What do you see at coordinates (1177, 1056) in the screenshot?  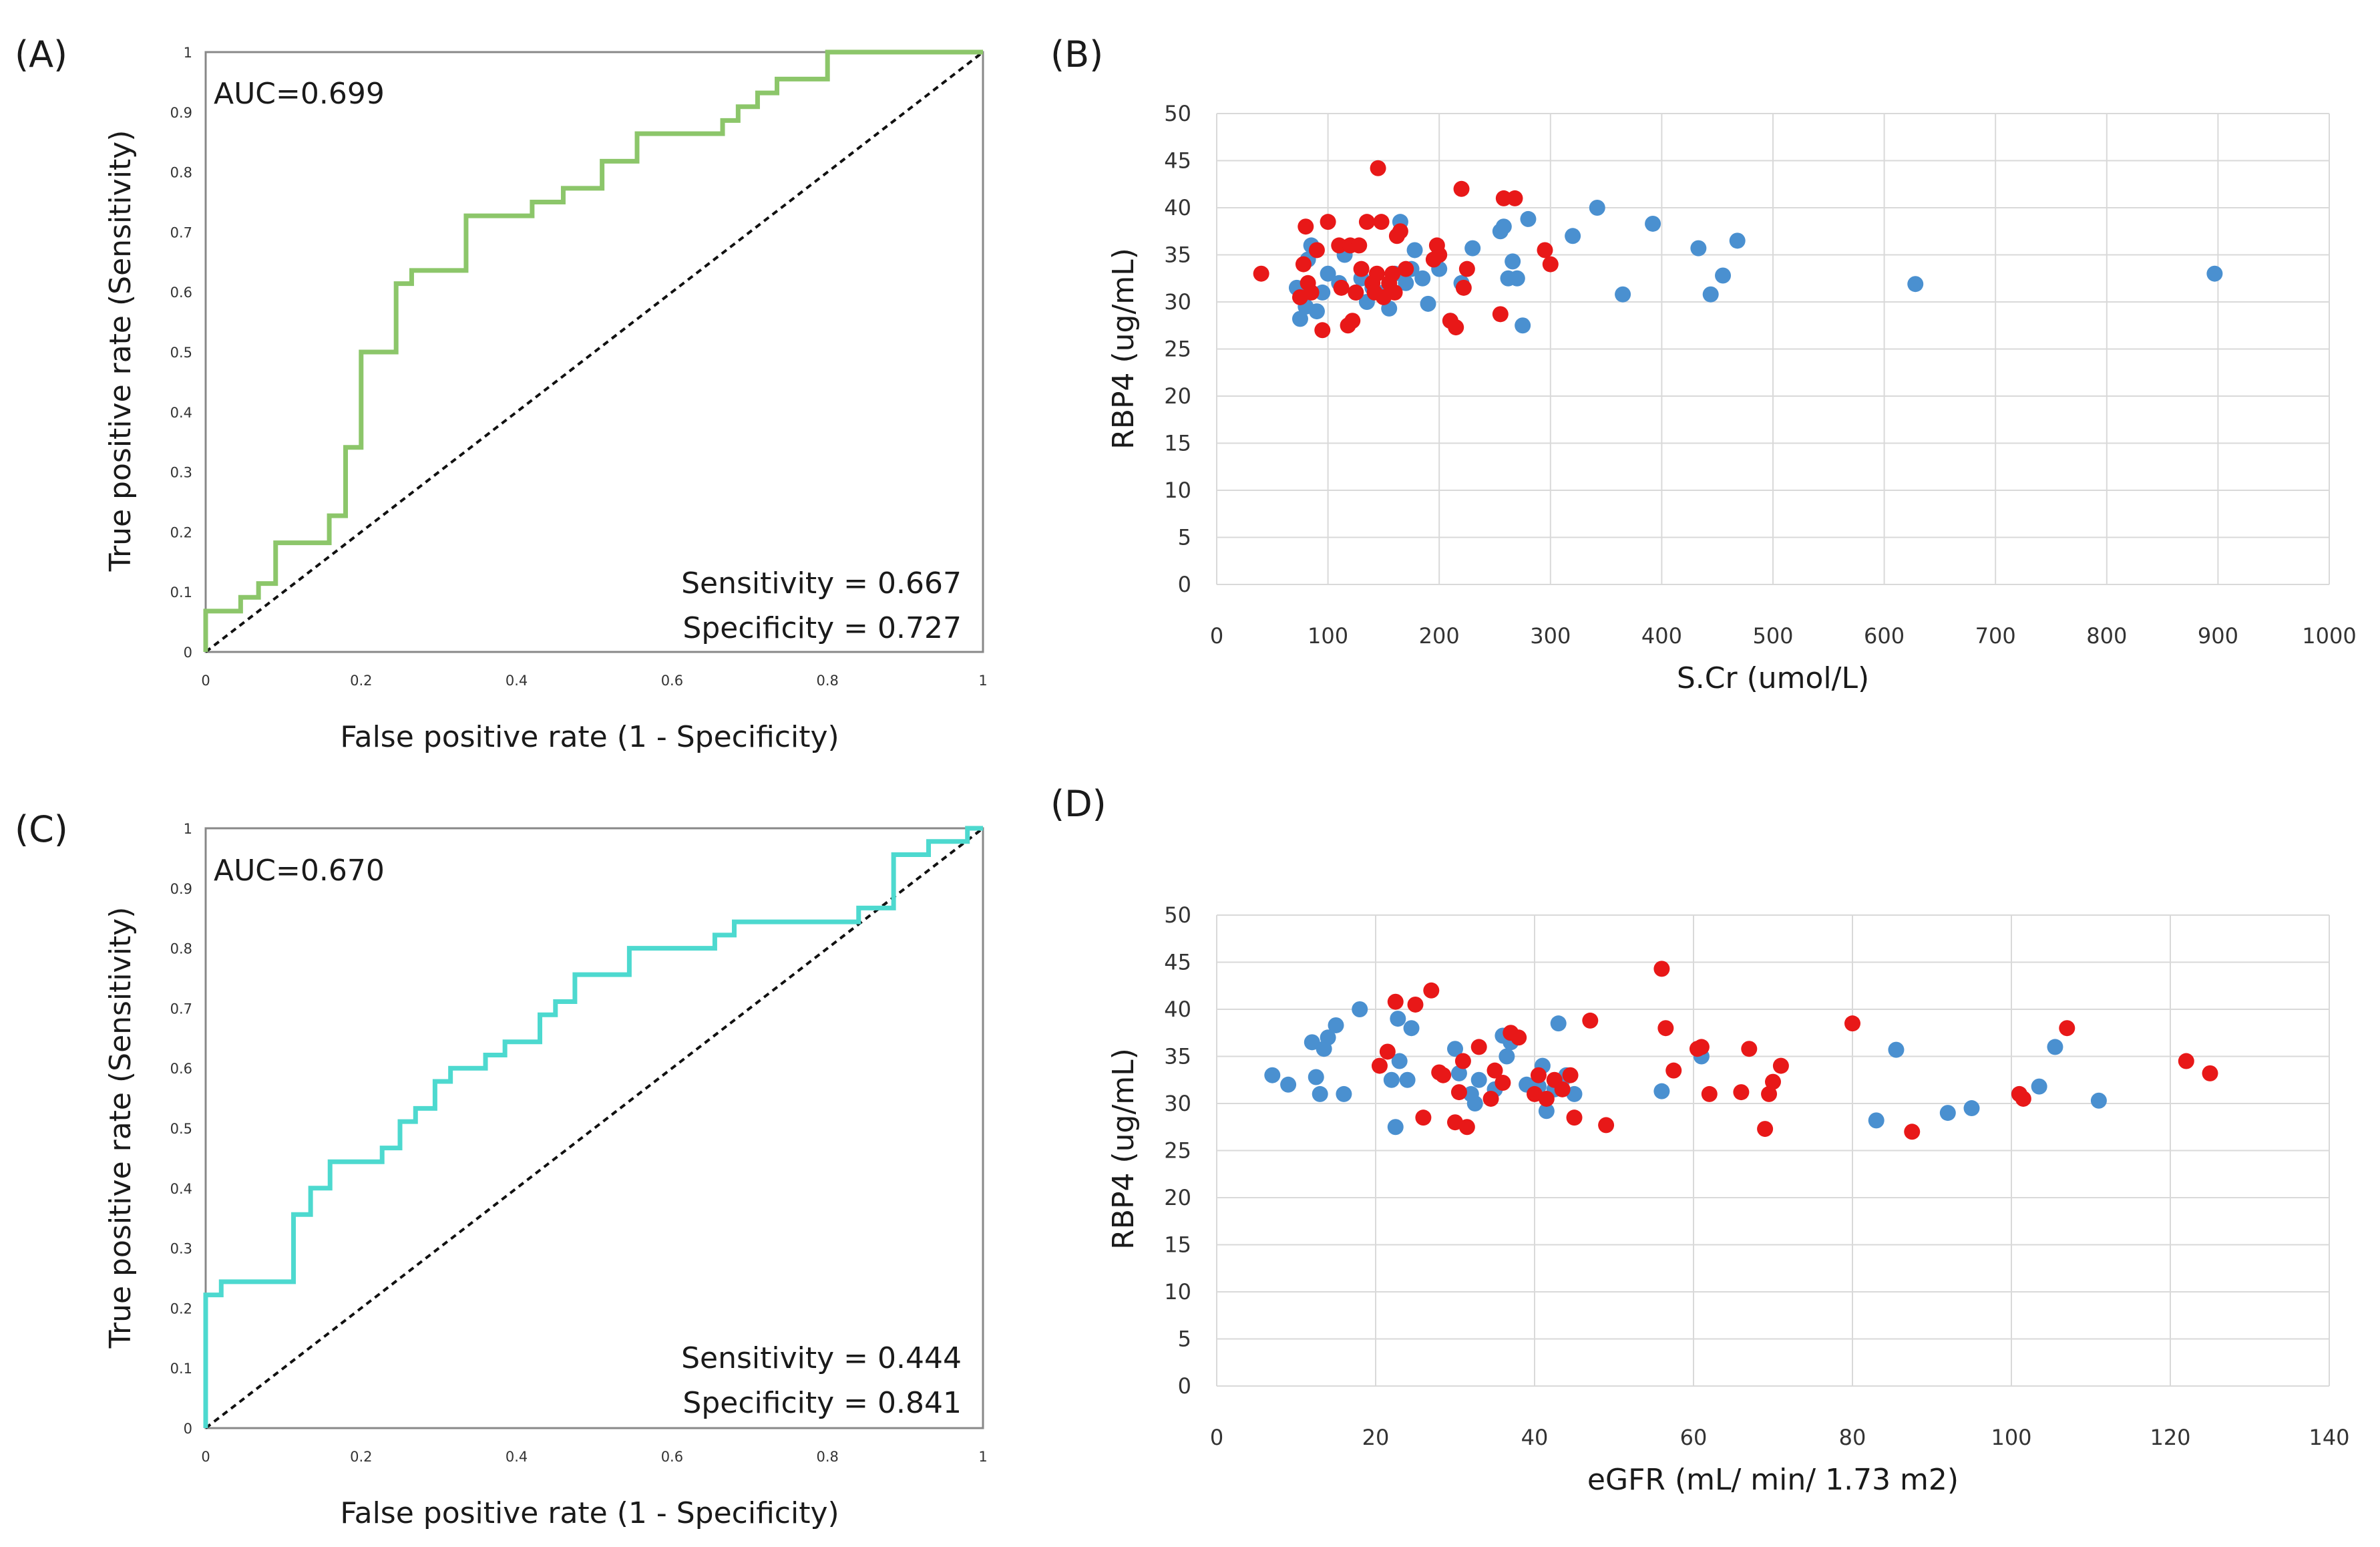 I see `panel-d-y-tick-label: 35` at bounding box center [1177, 1056].